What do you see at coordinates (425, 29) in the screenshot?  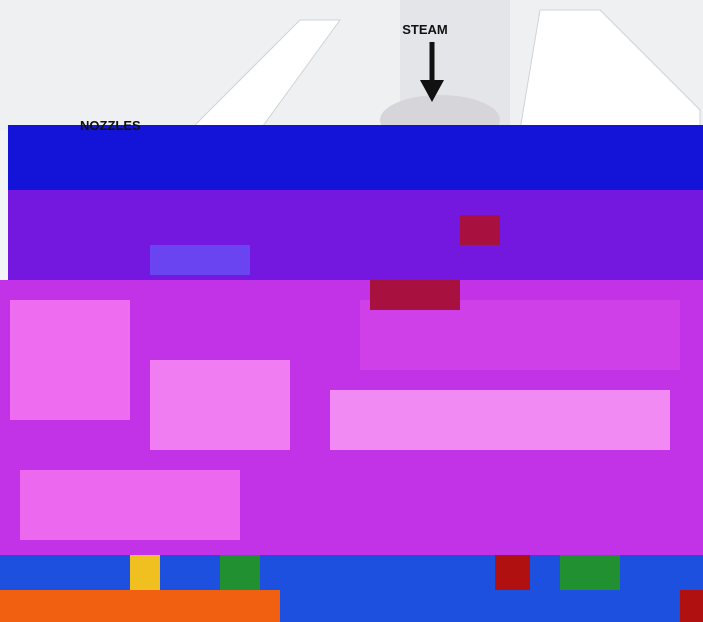 I see `steam-label: STEAM` at bounding box center [425, 29].